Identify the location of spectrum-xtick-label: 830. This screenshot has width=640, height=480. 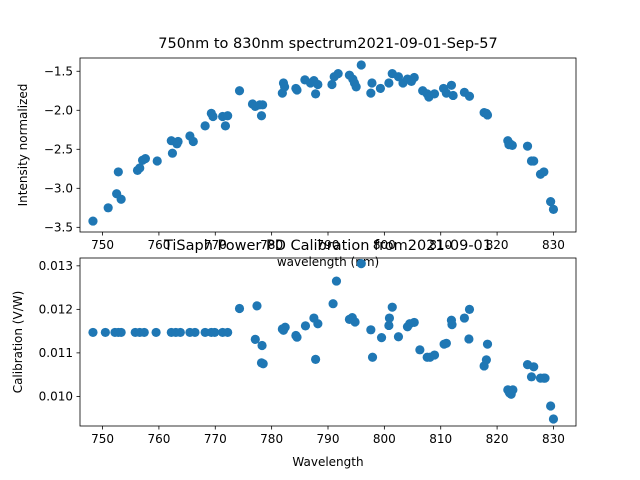
(553, 245).